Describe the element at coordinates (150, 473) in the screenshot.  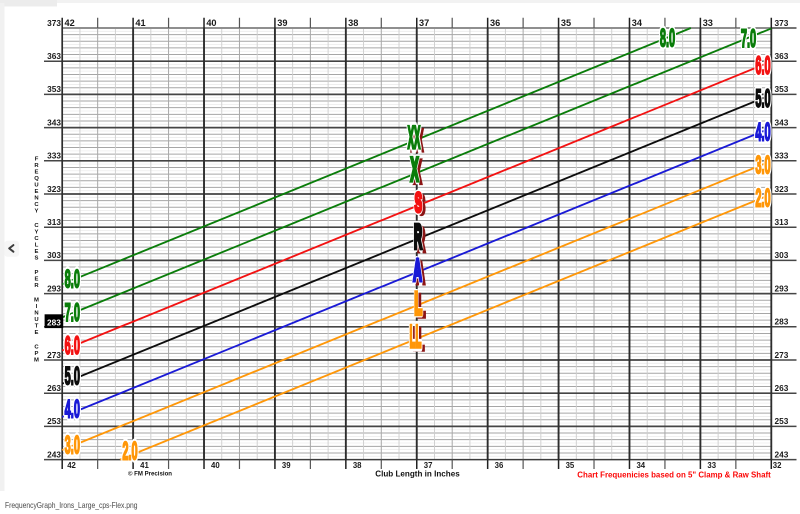
I see `svg-text: © FM Precision` at that location.